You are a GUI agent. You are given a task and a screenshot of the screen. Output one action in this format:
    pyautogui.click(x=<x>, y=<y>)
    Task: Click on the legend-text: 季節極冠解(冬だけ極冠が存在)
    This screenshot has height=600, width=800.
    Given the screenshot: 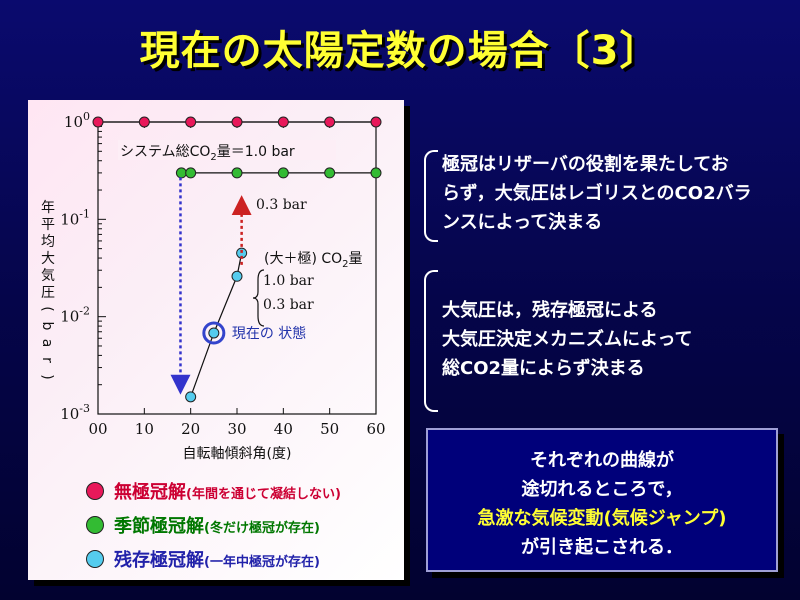 What is the action you would take?
    pyautogui.click(x=217, y=525)
    